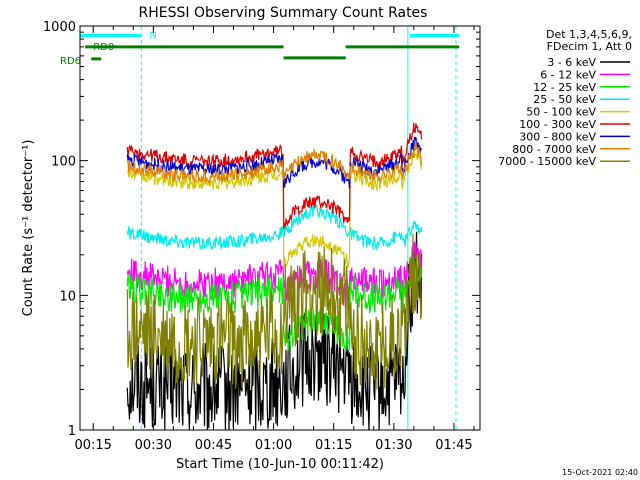 This screenshot has width=640, height=480. What do you see at coordinates (564, 99) in the screenshot?
I see `legend-label: 25 - 50 keV` at bounding box center [564, 99].